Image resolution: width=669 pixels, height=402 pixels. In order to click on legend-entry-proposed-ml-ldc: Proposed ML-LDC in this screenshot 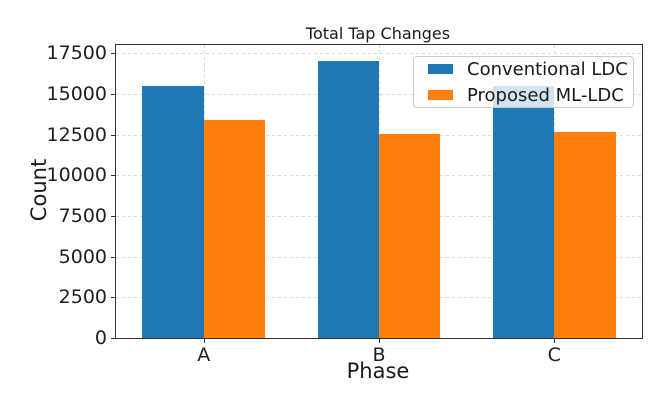, I will do `click(530, 95)`.